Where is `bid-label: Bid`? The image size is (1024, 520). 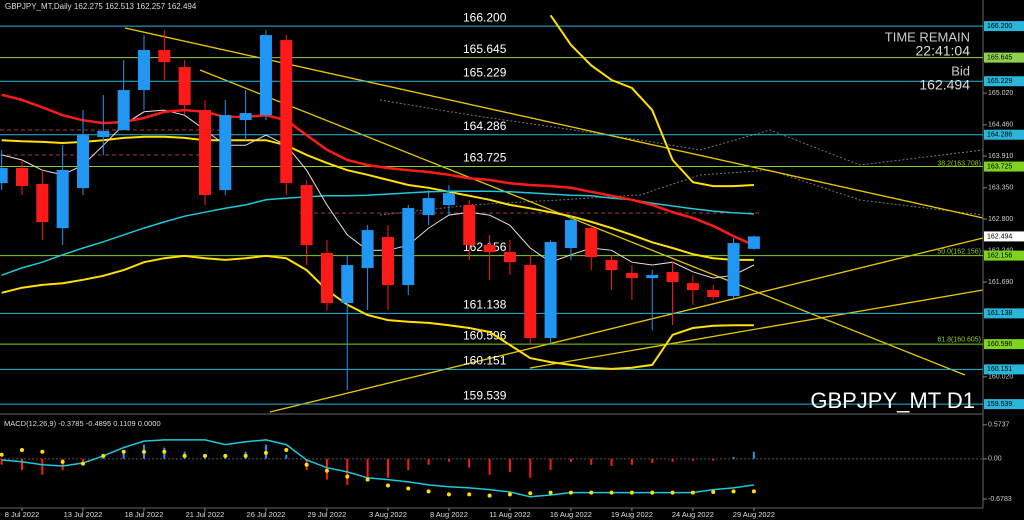
bid-label: Bid is located at coordinates (960, 70).